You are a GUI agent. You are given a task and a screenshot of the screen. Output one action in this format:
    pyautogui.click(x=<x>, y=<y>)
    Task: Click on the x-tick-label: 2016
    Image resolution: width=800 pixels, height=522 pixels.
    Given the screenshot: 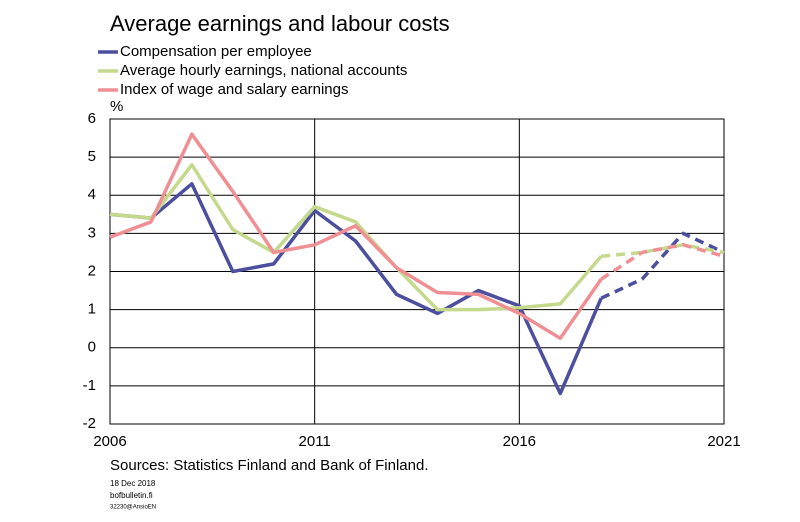 What is the action you would take?
    pyautogui.click(x=519, y=441)
    